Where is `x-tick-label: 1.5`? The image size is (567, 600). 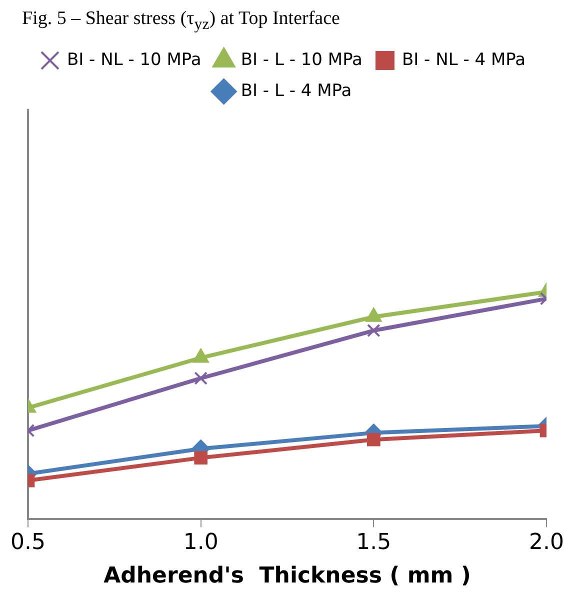 x-tick-label: 1.5 is located at coordinates (374, 543).